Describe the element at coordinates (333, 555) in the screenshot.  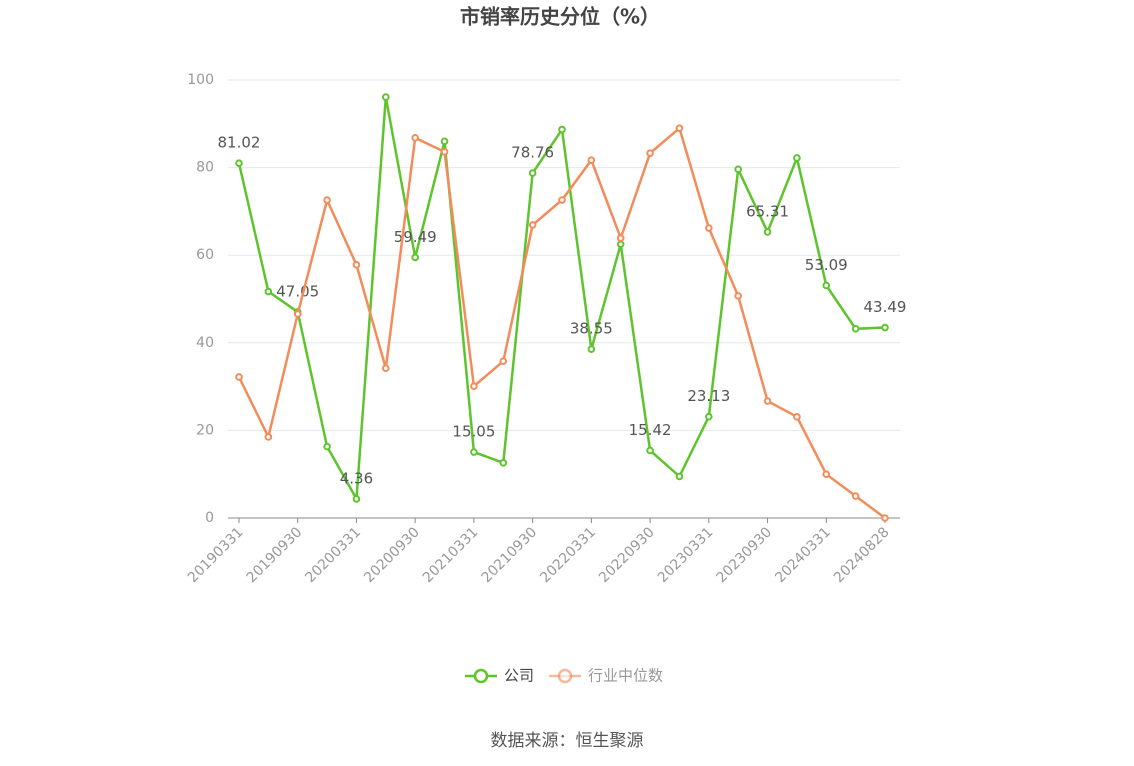
I see `x-tick-label: 20200331` at that location.